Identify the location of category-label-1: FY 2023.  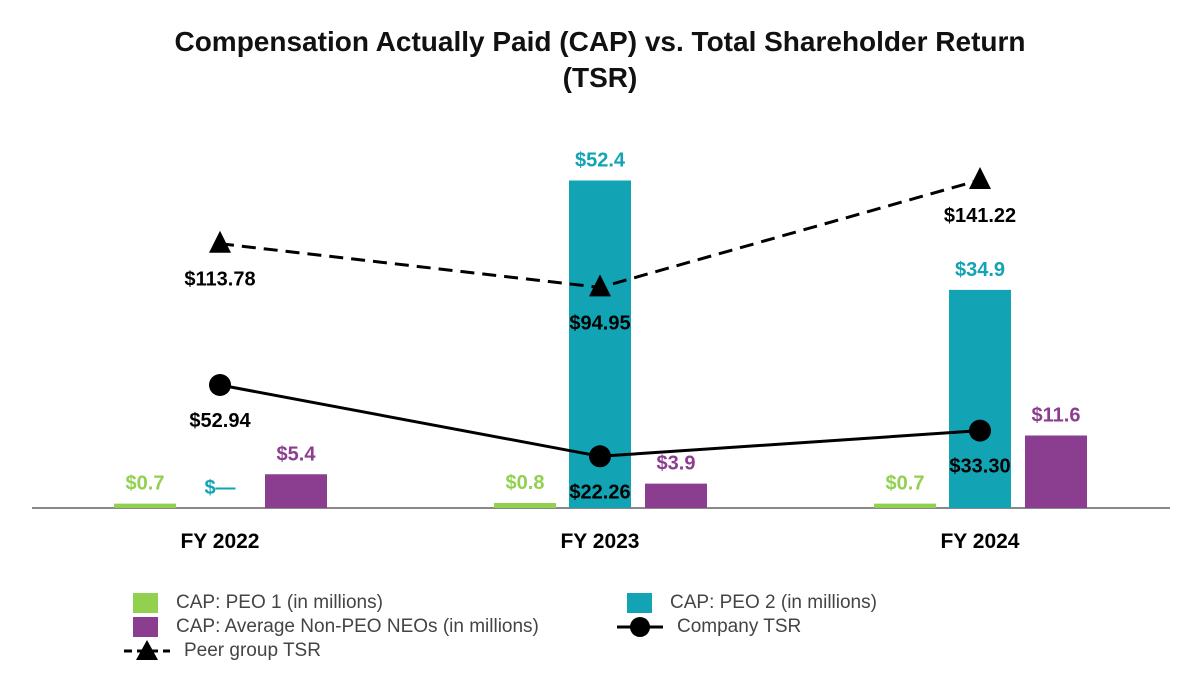
(599, 541).